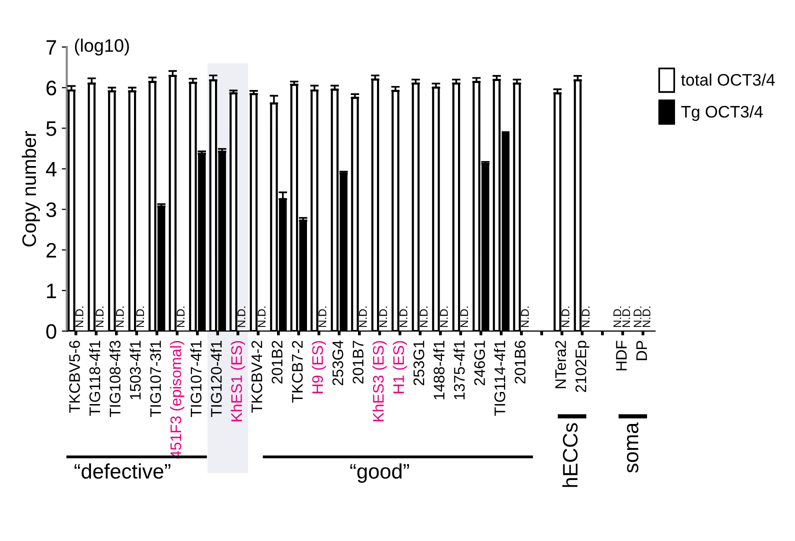 The width and height of the screenshot is (795, 541). Describe the element at coordinates (632, 447) in the screenshot. I see `text: soma` at that location.